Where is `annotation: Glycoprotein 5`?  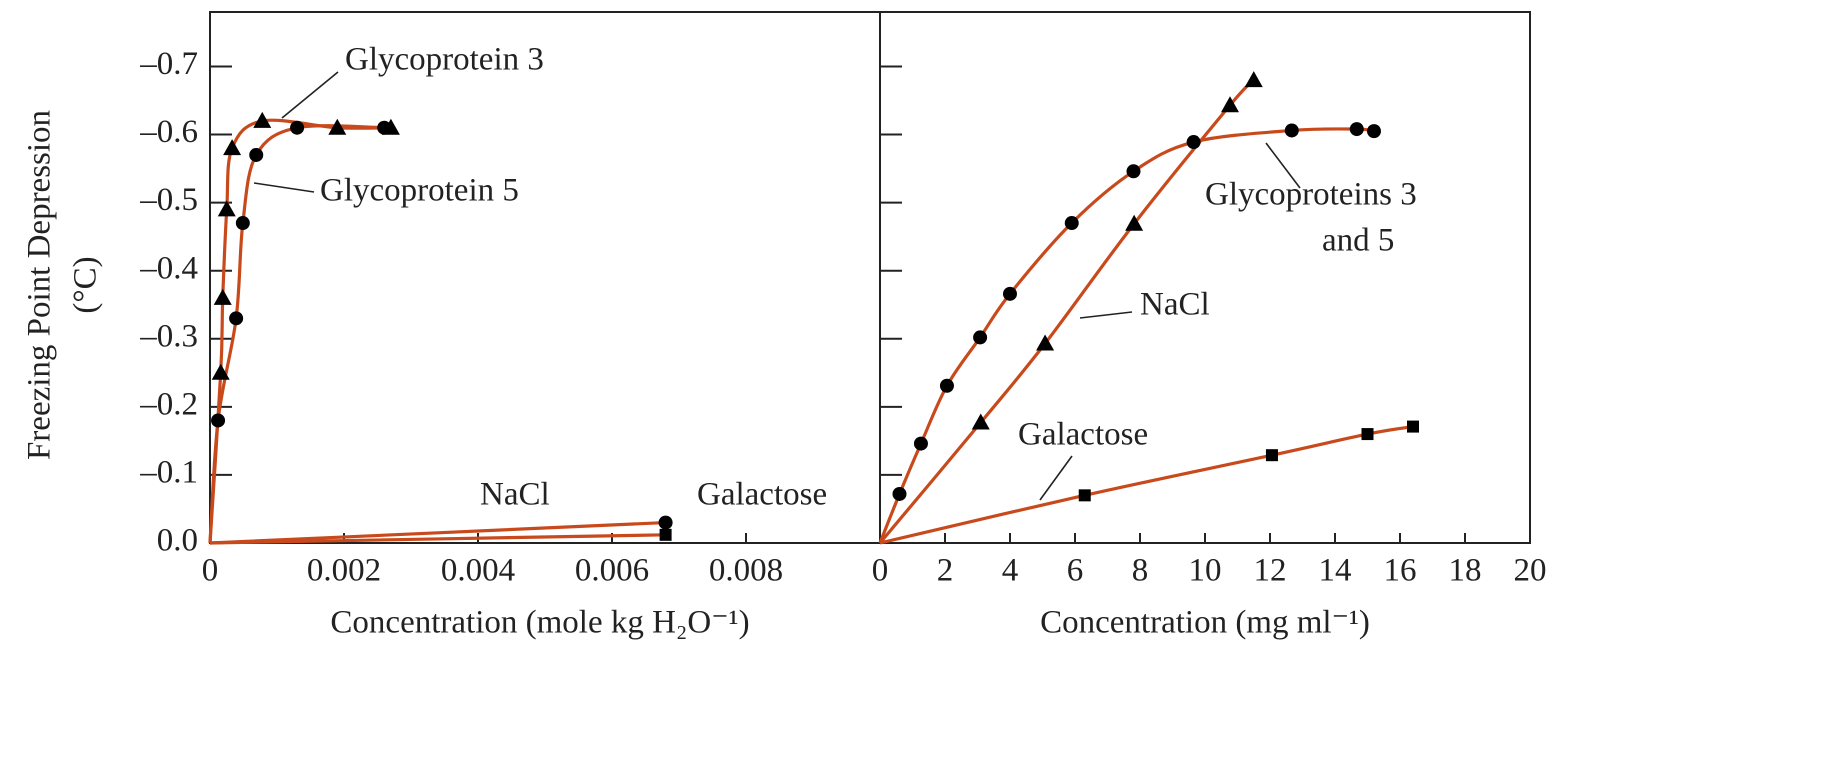
annotation: Glycoprotein 5 is located at coordinates (419, 191).